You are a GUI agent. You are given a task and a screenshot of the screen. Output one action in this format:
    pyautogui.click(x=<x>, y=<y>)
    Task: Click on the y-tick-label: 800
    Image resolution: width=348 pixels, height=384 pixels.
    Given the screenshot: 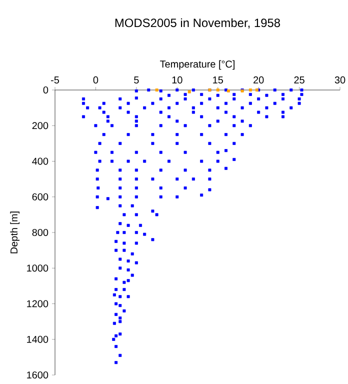 What is the action you would take?
    pyautogui.click(x=40, y=232)
    